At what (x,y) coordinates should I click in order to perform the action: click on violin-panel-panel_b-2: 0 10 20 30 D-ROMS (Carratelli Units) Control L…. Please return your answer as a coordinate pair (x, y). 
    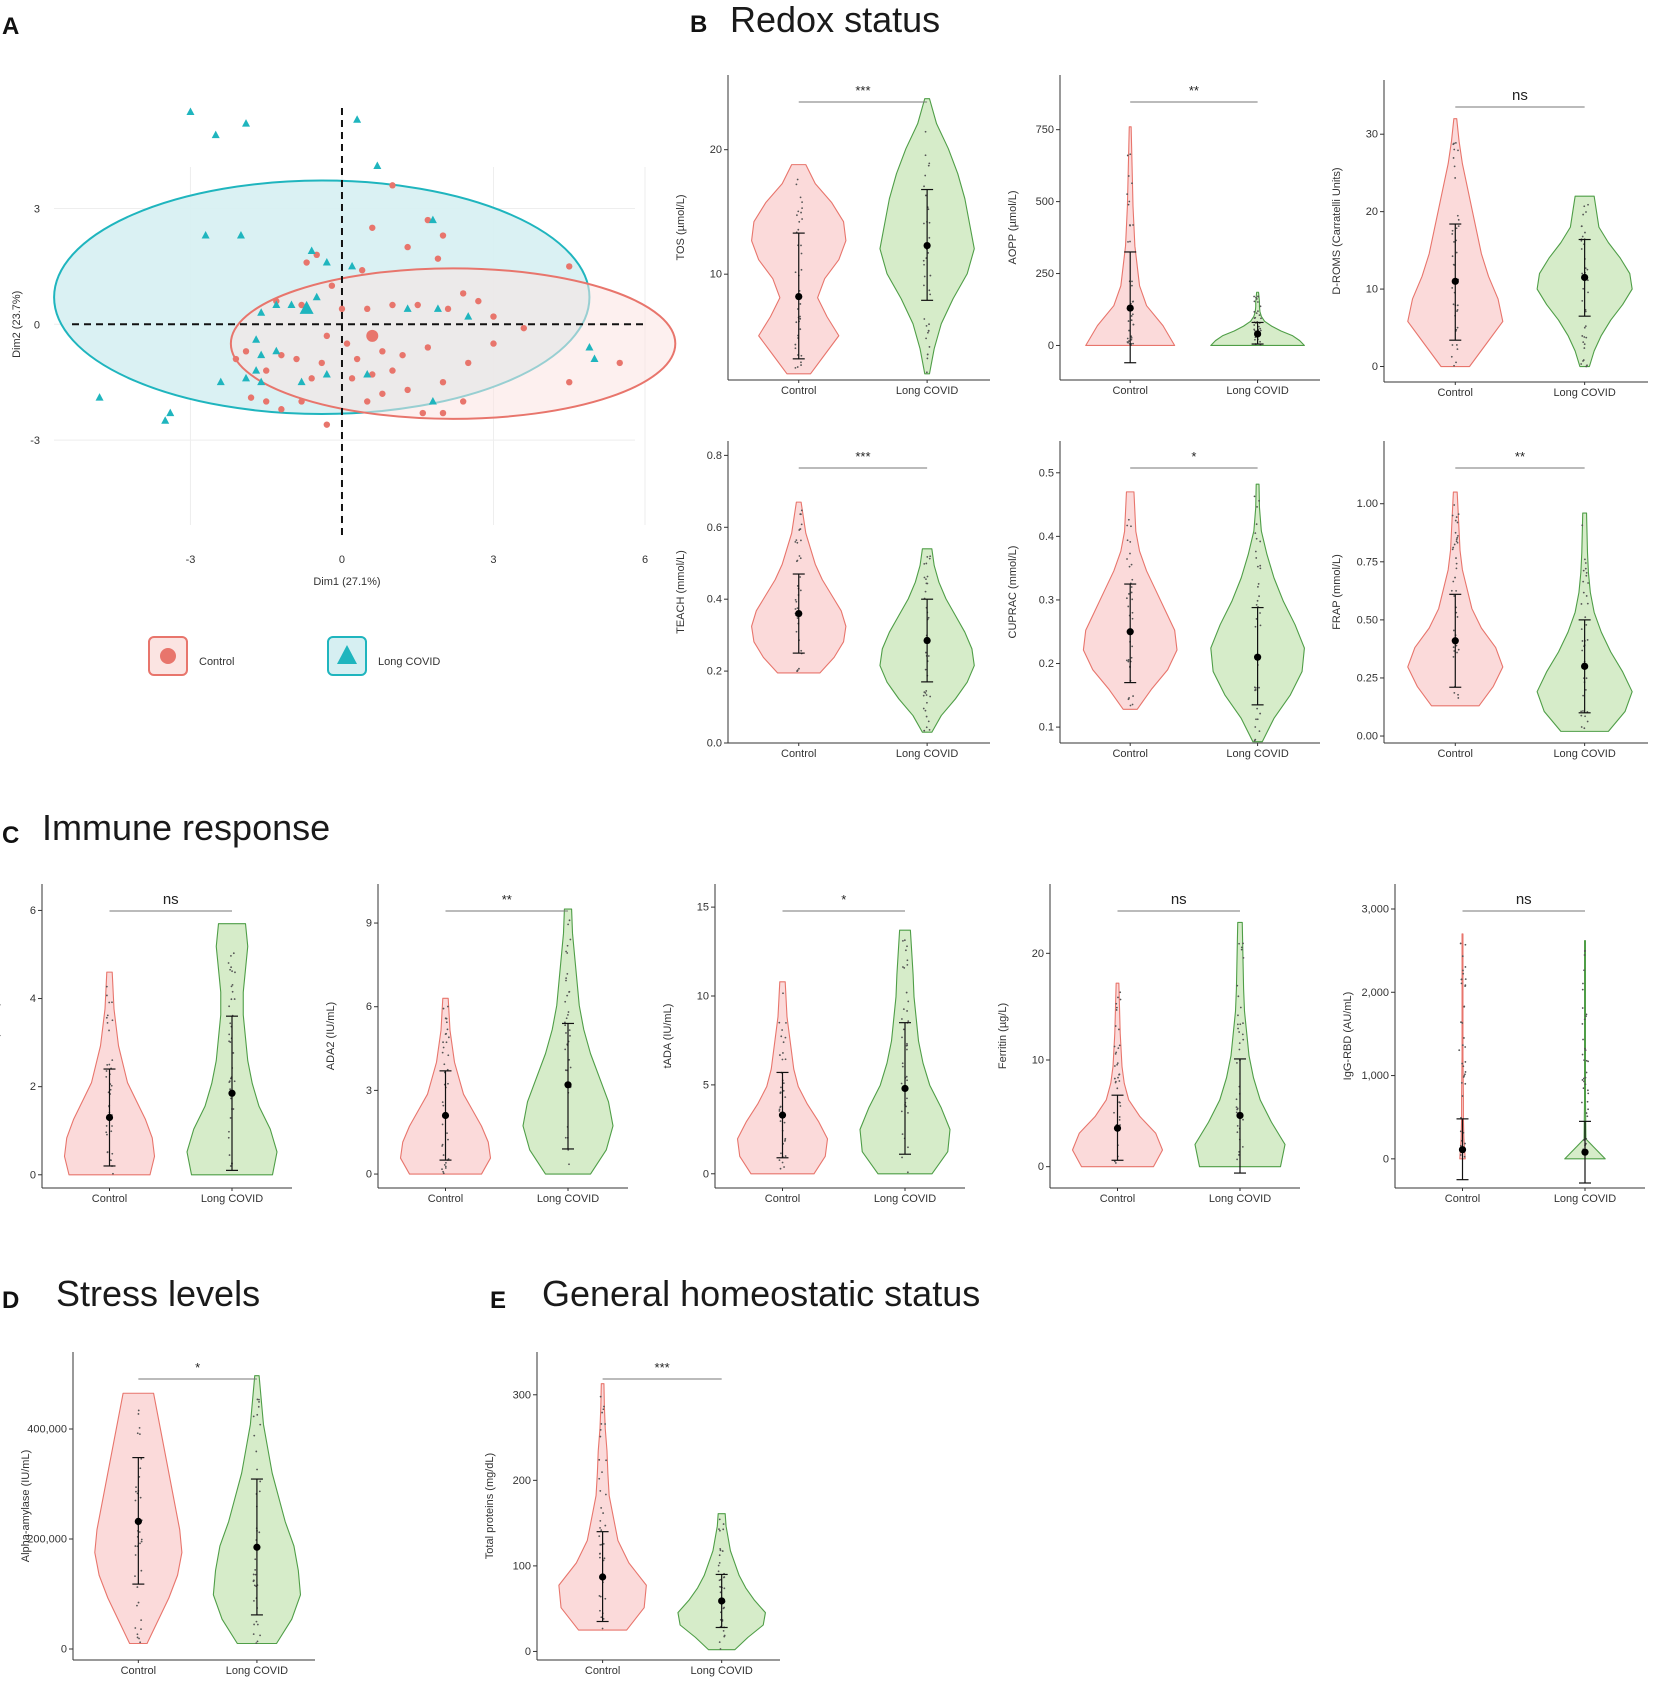
    Looking at the image, I should click on (1489, 239).